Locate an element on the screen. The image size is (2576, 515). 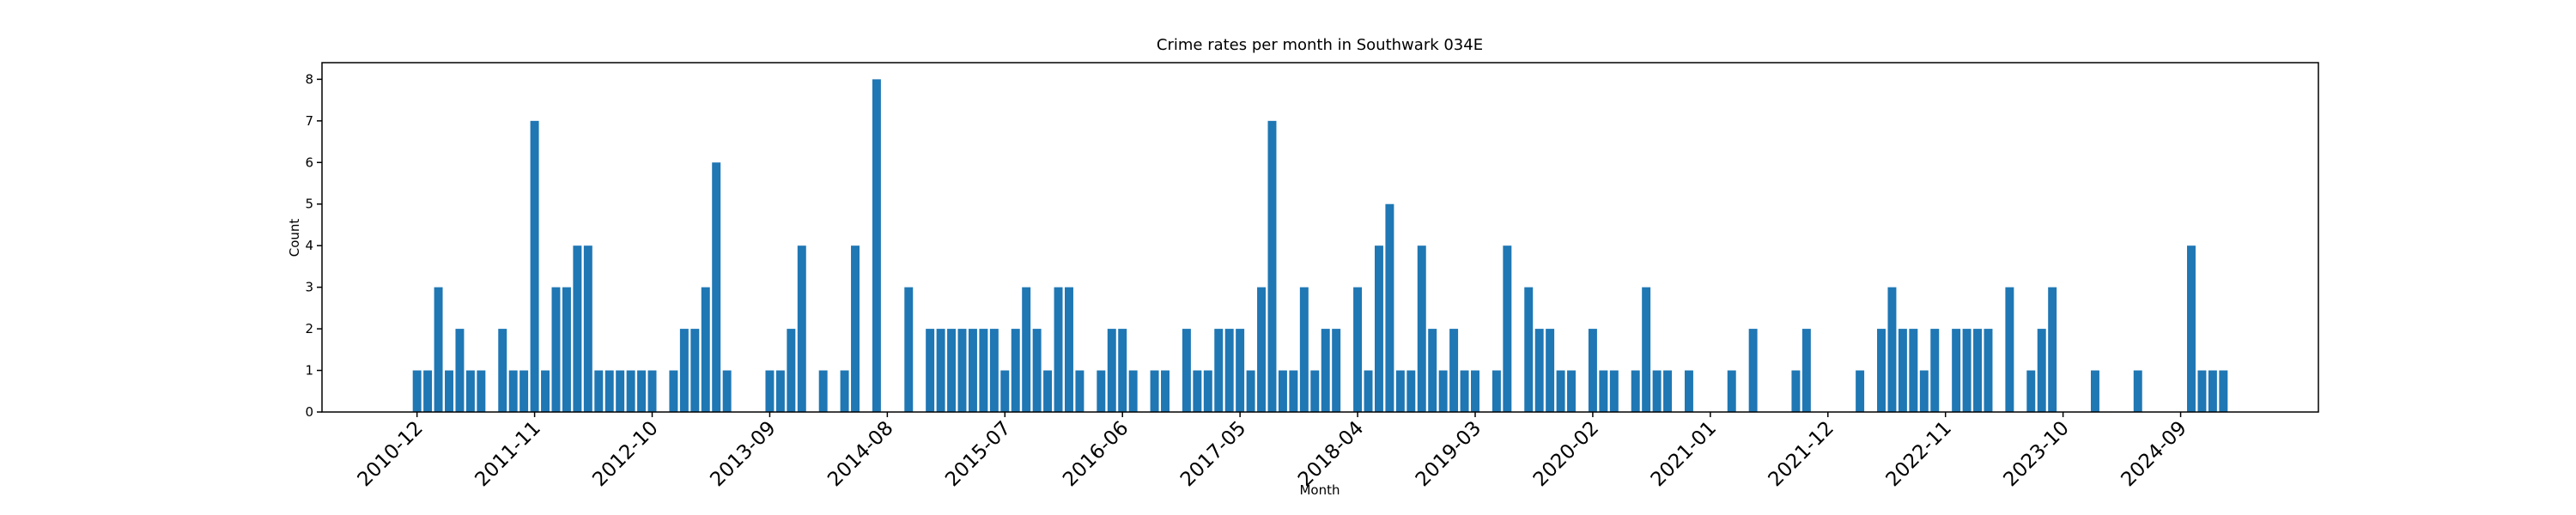
x-tick-label: 2010-12 is located at coordinates (391, 454).